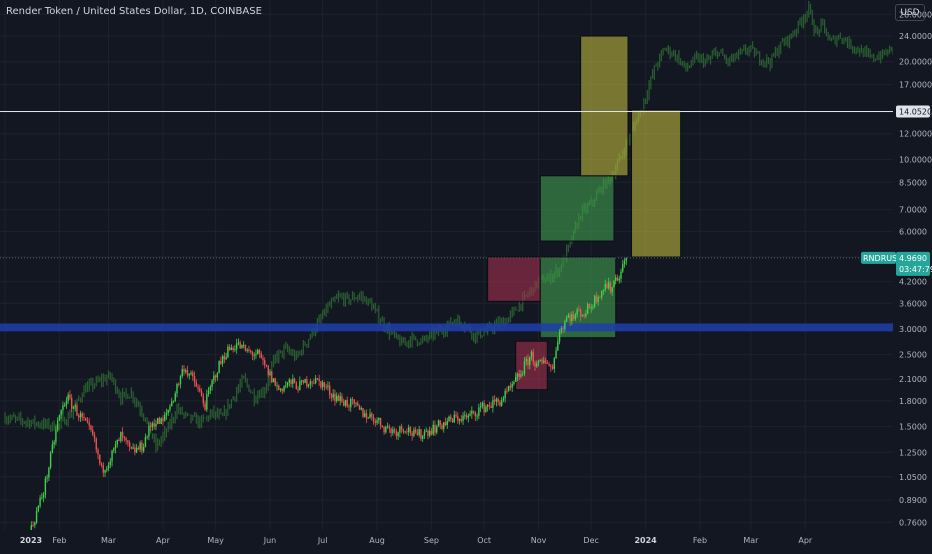 This screenshot has height=554, width=932. Describe the element at coordinates (446, 327) in the screenshot. I see `support-band-layer` at that location.